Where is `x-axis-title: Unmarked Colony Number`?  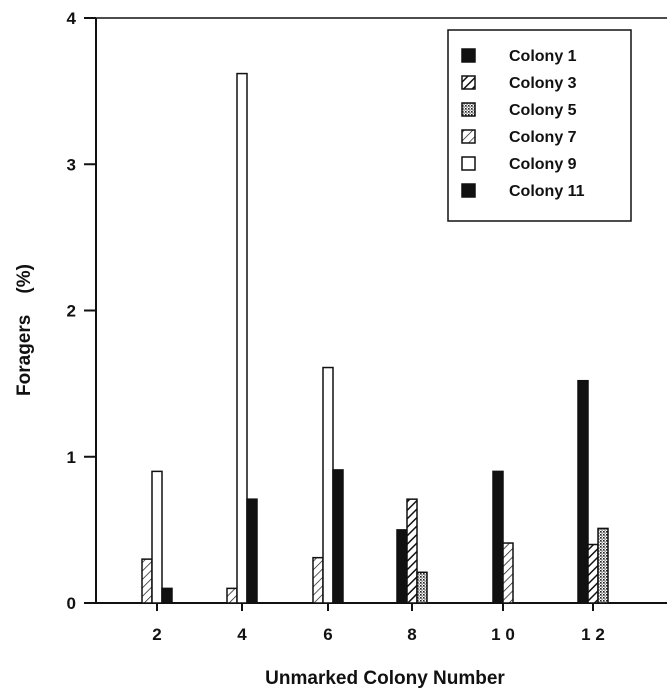 x-axis-title: Unmarked Colony Number is located at coordinates (385, 678).